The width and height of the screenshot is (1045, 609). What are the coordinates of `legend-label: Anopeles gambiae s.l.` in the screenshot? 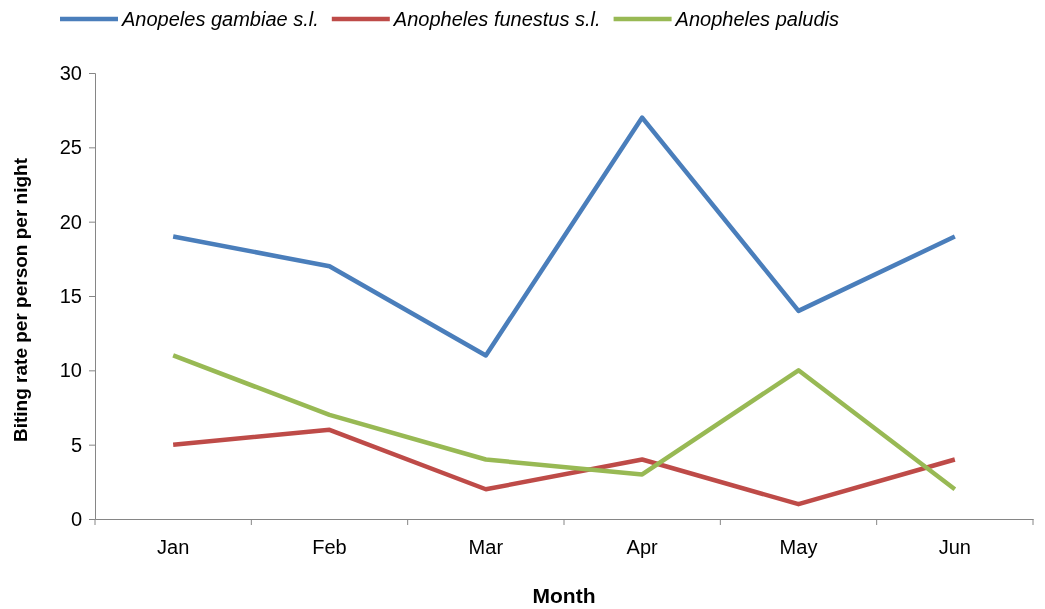 It's located at (220, 19).